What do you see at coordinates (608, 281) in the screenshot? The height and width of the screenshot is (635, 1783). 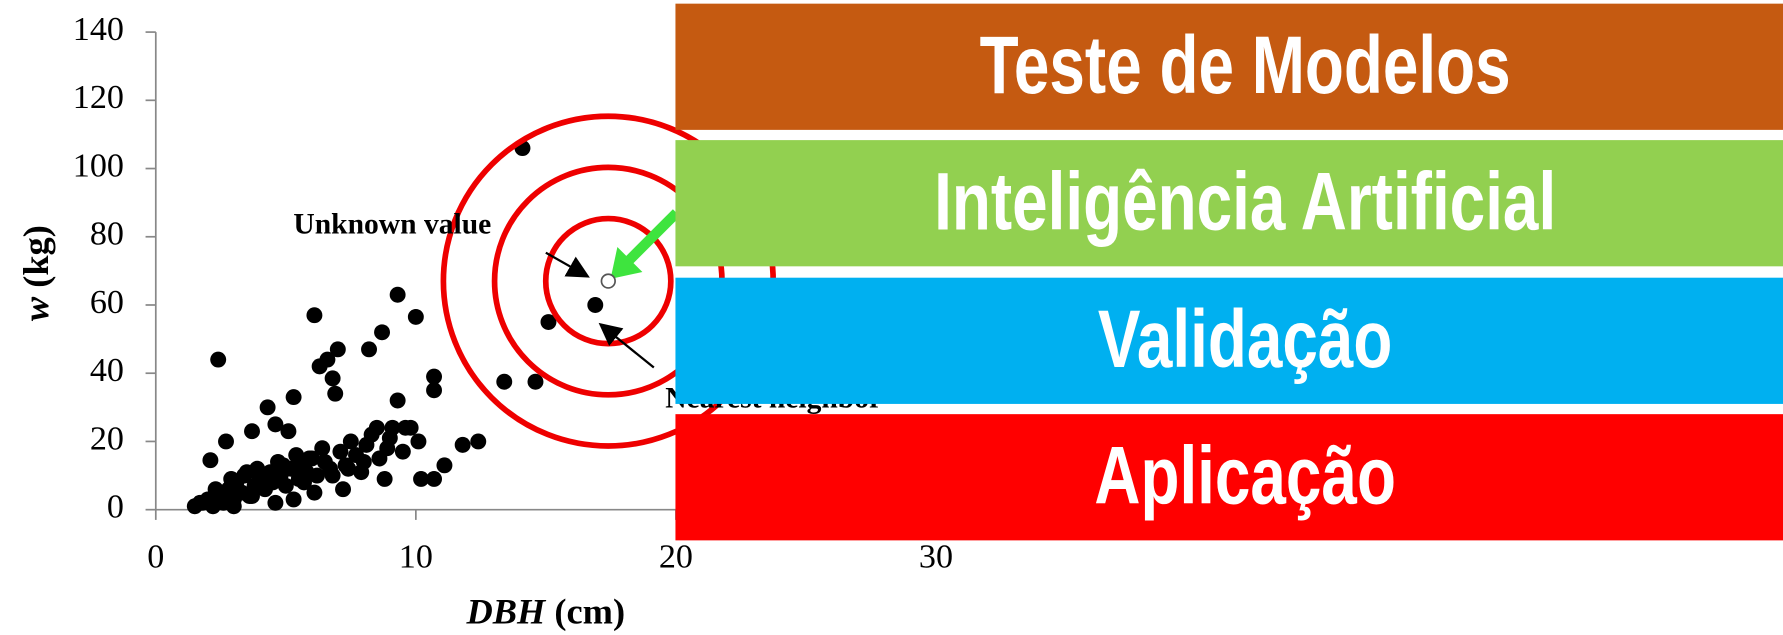 I see `unknown-point` at bounding box center [608, 281].